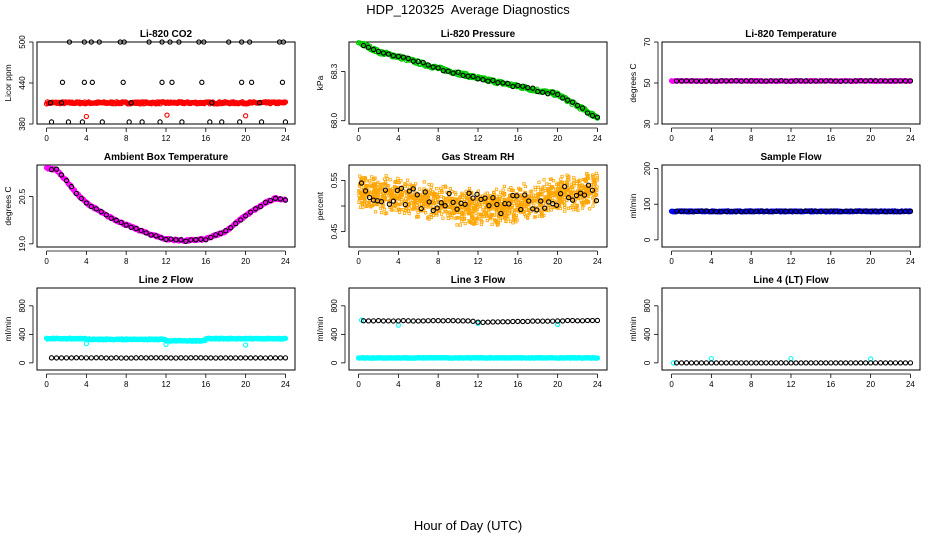 This screenshot has width=936, height=540. Describe the element at coordinates (8, 328) in the screenshot. I see `y-axis-label: ml/min` at that location.